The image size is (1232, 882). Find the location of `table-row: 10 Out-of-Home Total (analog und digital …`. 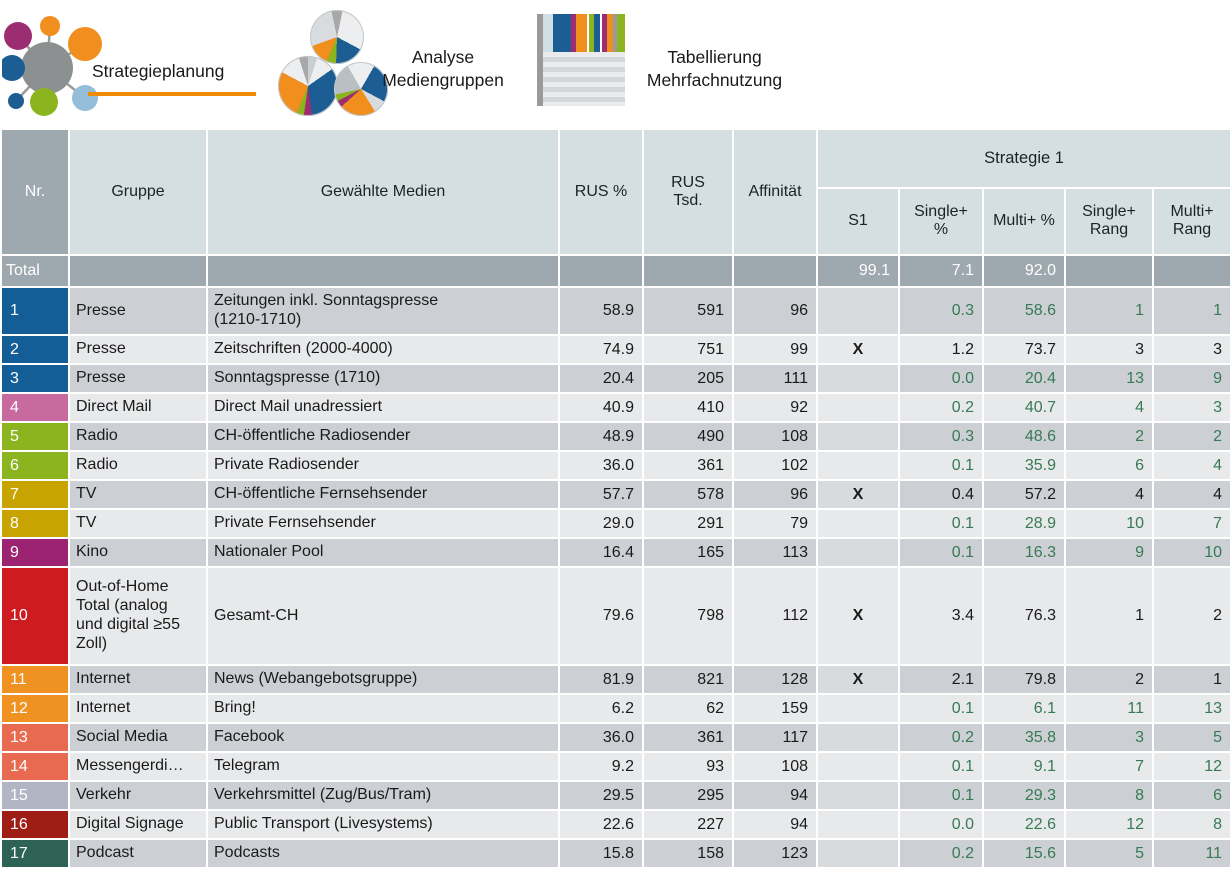

table-row: 10 Out-of-Home Total (analog und digital … is located at coordinates (616, 616).